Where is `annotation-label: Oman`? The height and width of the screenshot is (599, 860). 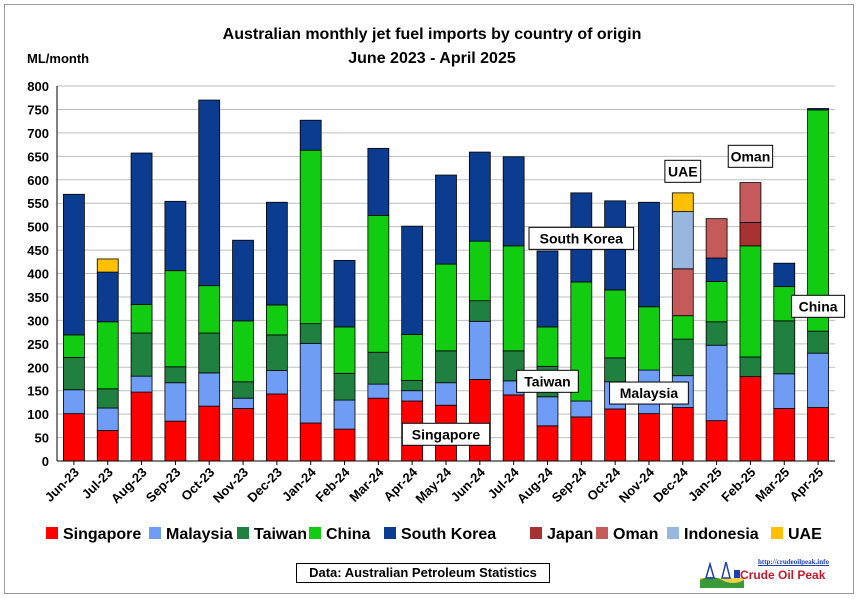
annotation-label: Oman is located at coordinates (751, 156).